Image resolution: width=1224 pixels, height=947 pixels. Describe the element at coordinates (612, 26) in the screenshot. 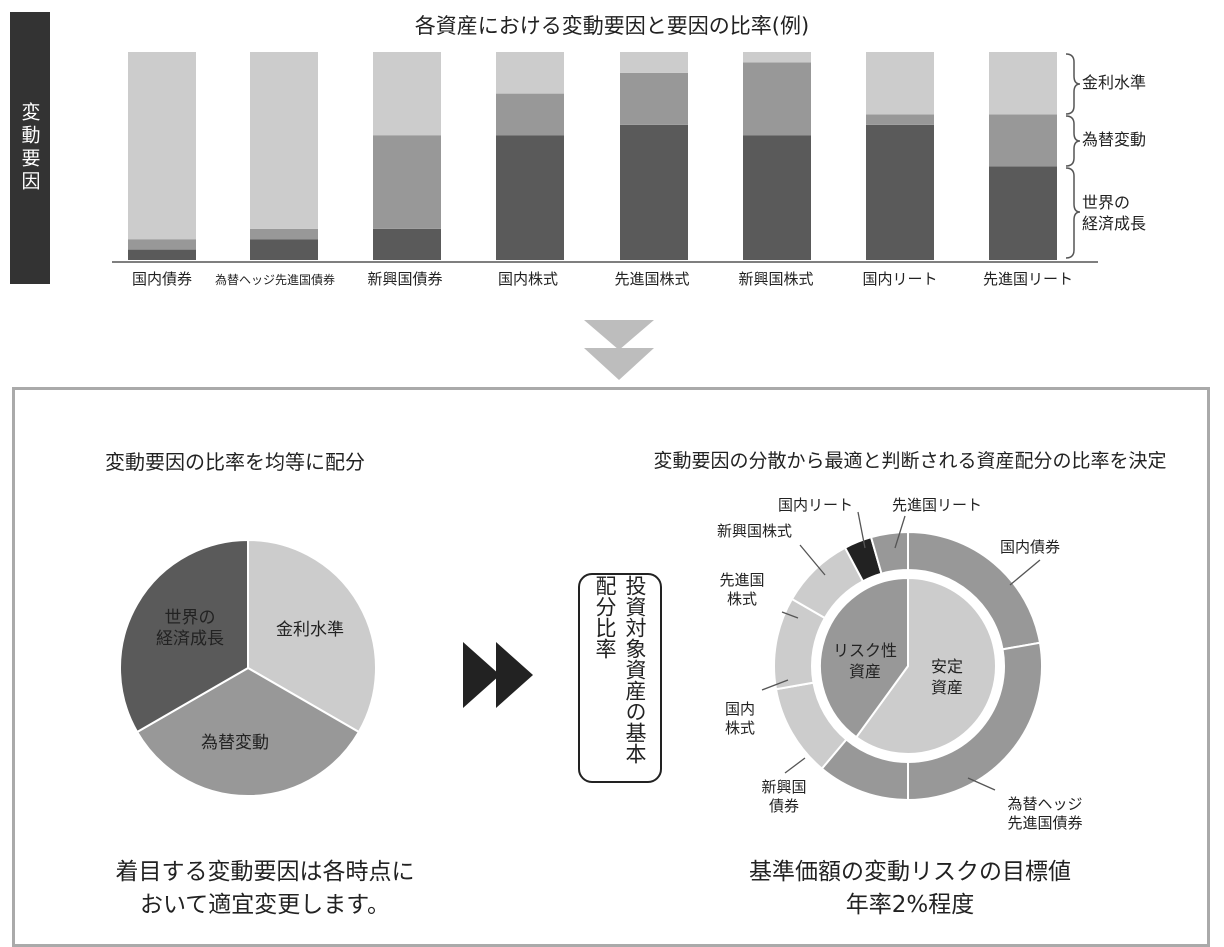

I see `bar-chart-title: 各資産における変動要因と要因の比率(例)` at that location.